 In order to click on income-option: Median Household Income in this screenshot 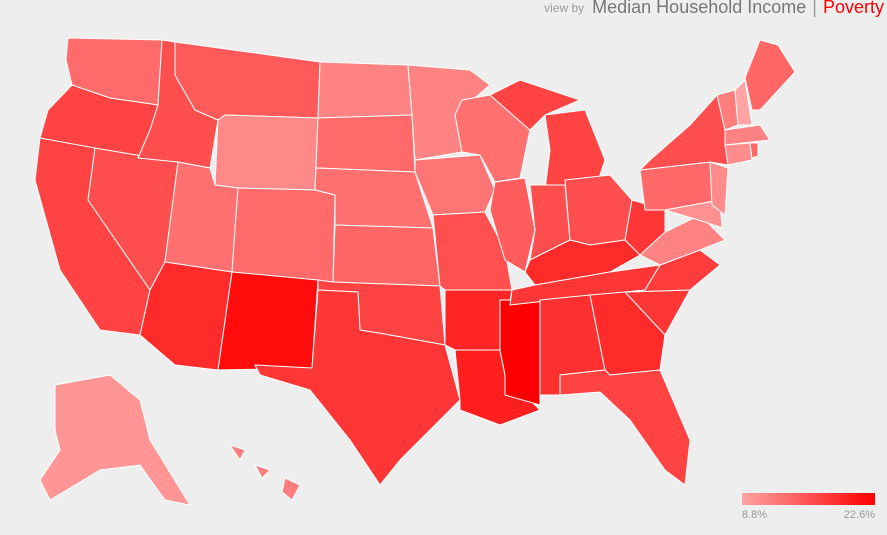, I will do `click(699, 8)`.